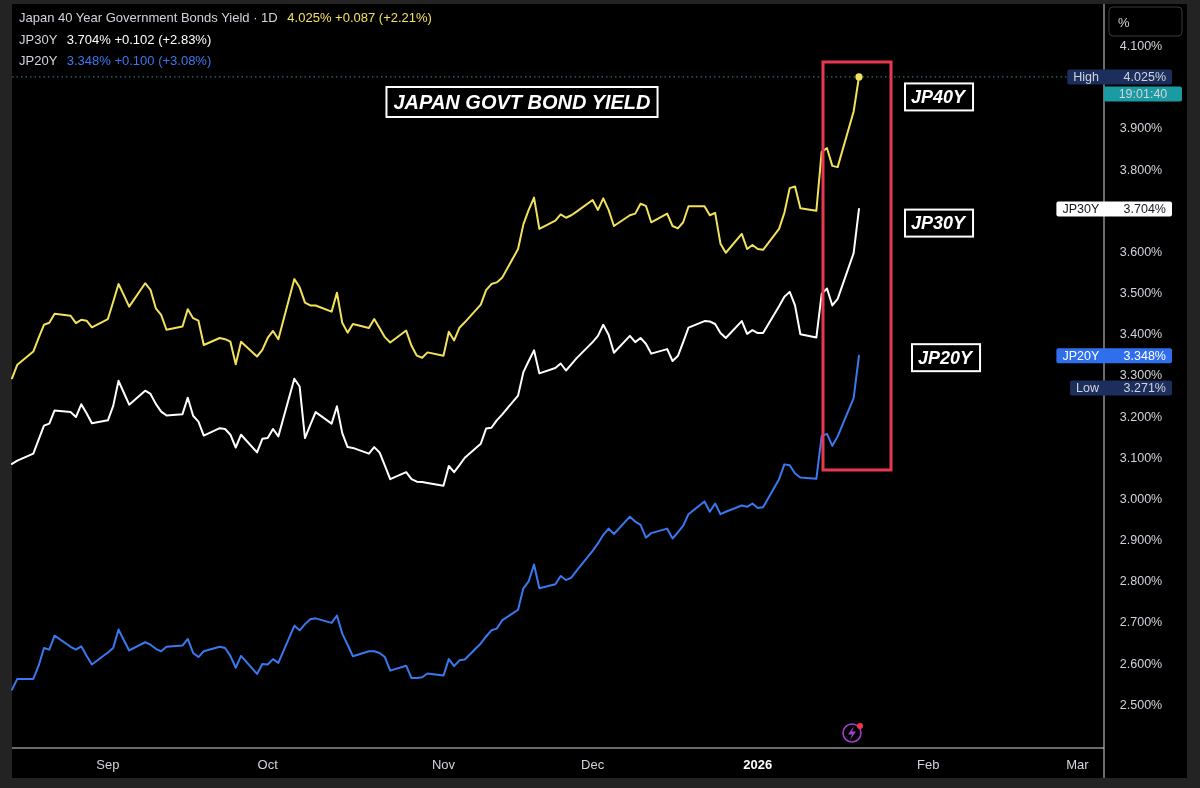 The height and width of the screenshot is (788, 1200). Describe the element at coordinates (1078, 764) in the screenshot. I see `x-tick-label: Mar` at that location.